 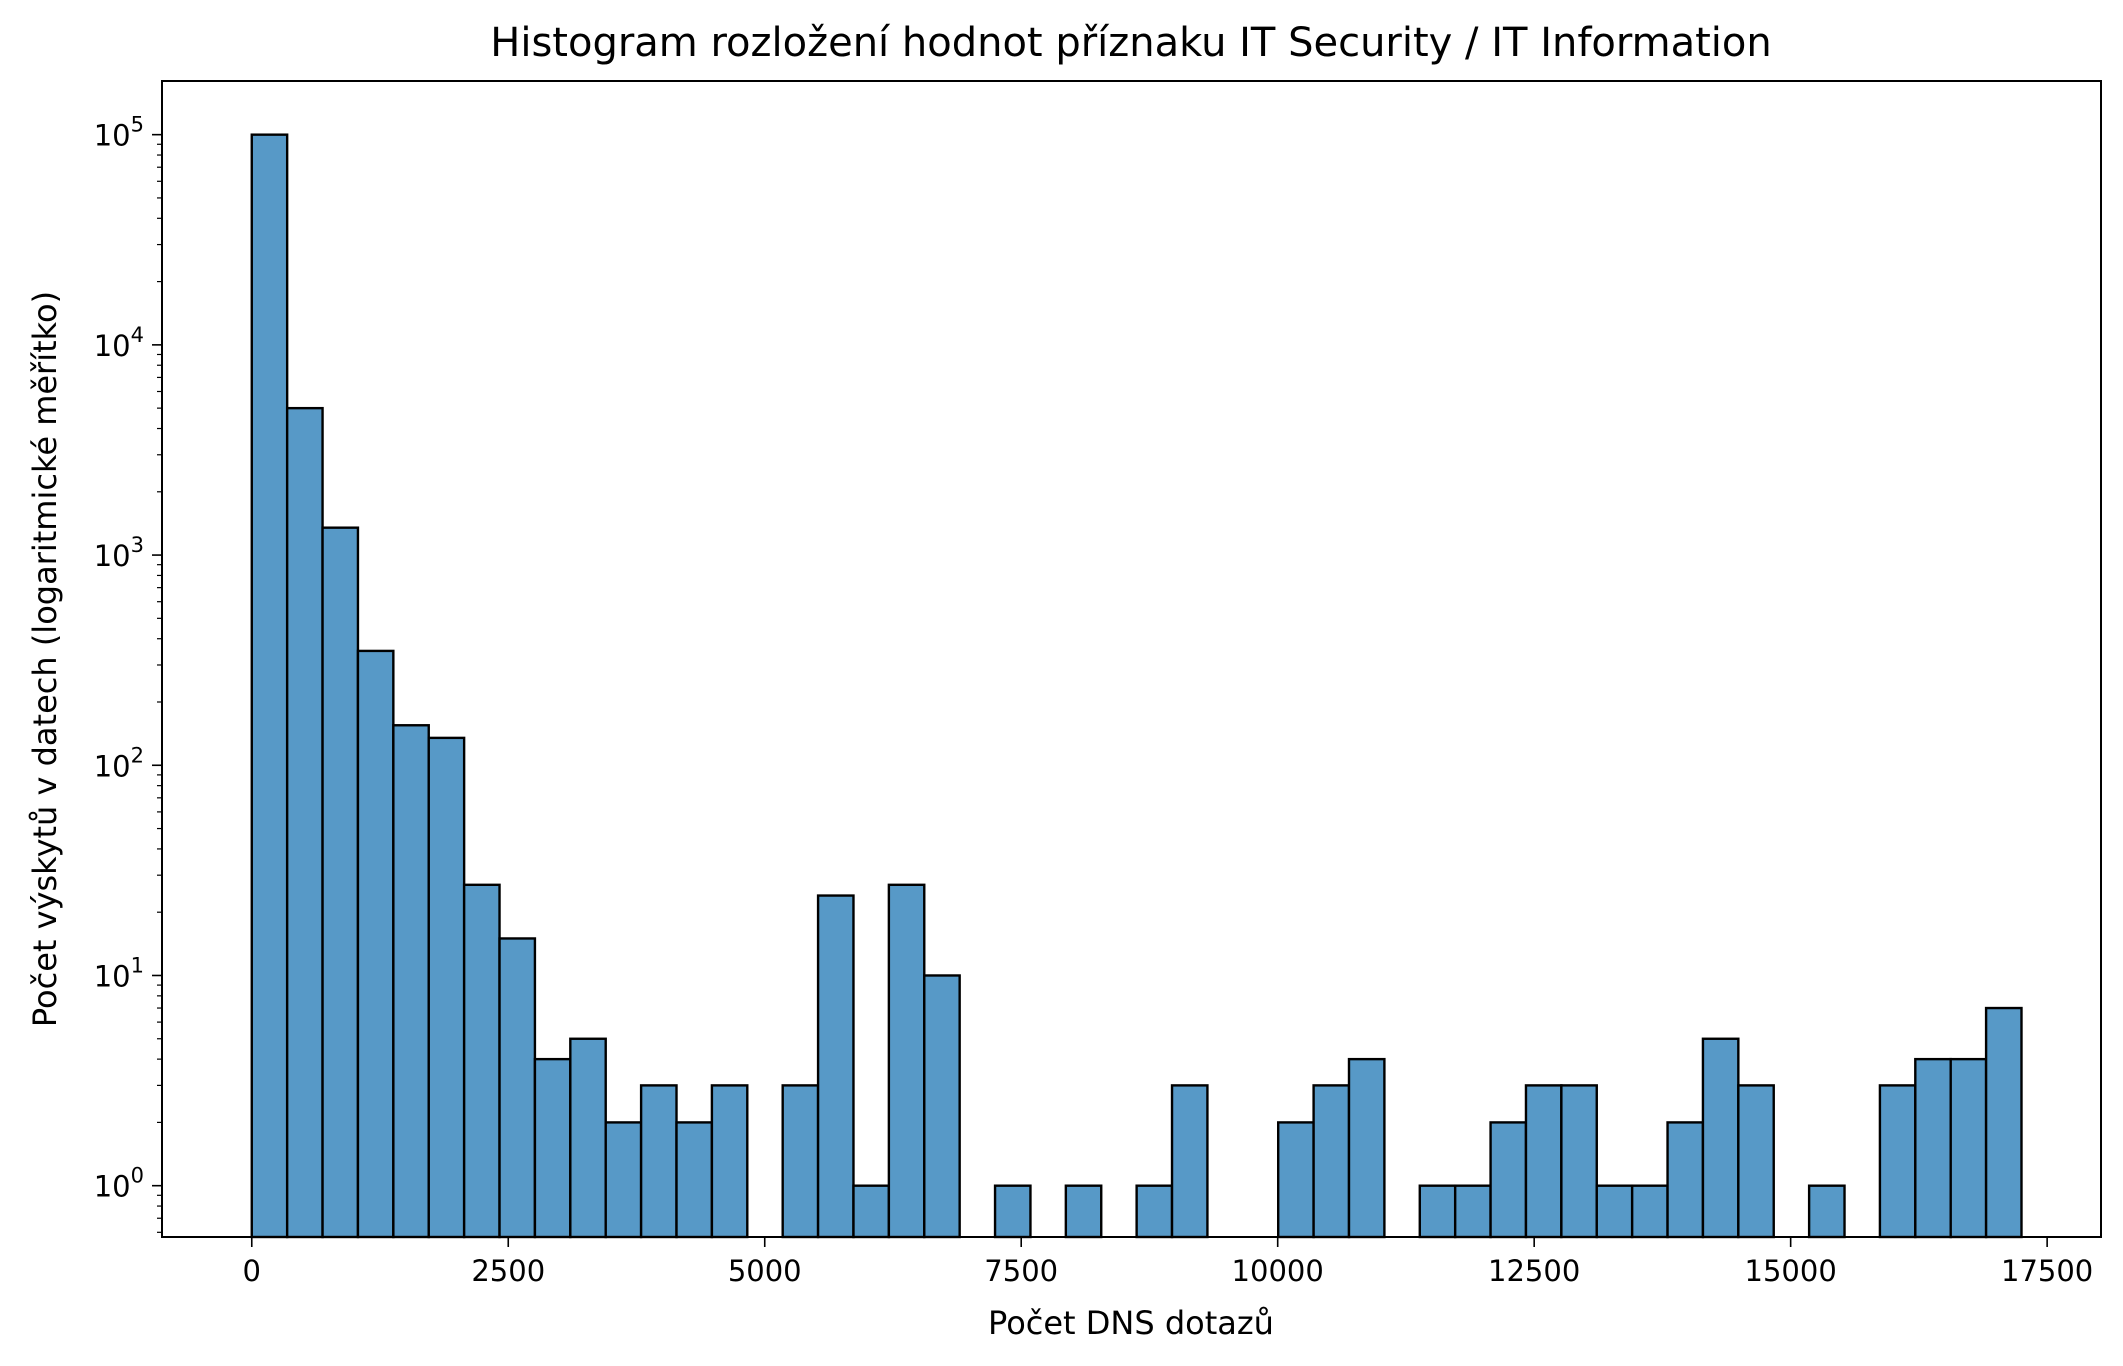 What do you see at coordinates (119, 1184) in the screenshot?
I see `y-tick-label: 10⁰` at bounding box center [119, 1184].